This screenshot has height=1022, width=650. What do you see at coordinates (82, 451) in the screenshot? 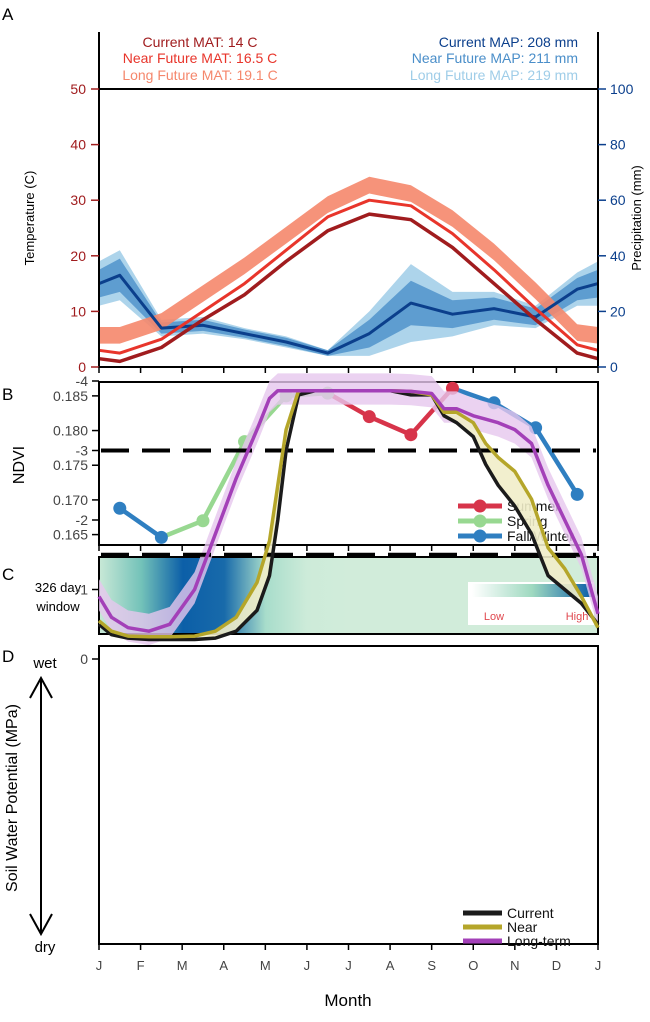
I see `swp-tick-label: -3` at bounding box center [82, 451].